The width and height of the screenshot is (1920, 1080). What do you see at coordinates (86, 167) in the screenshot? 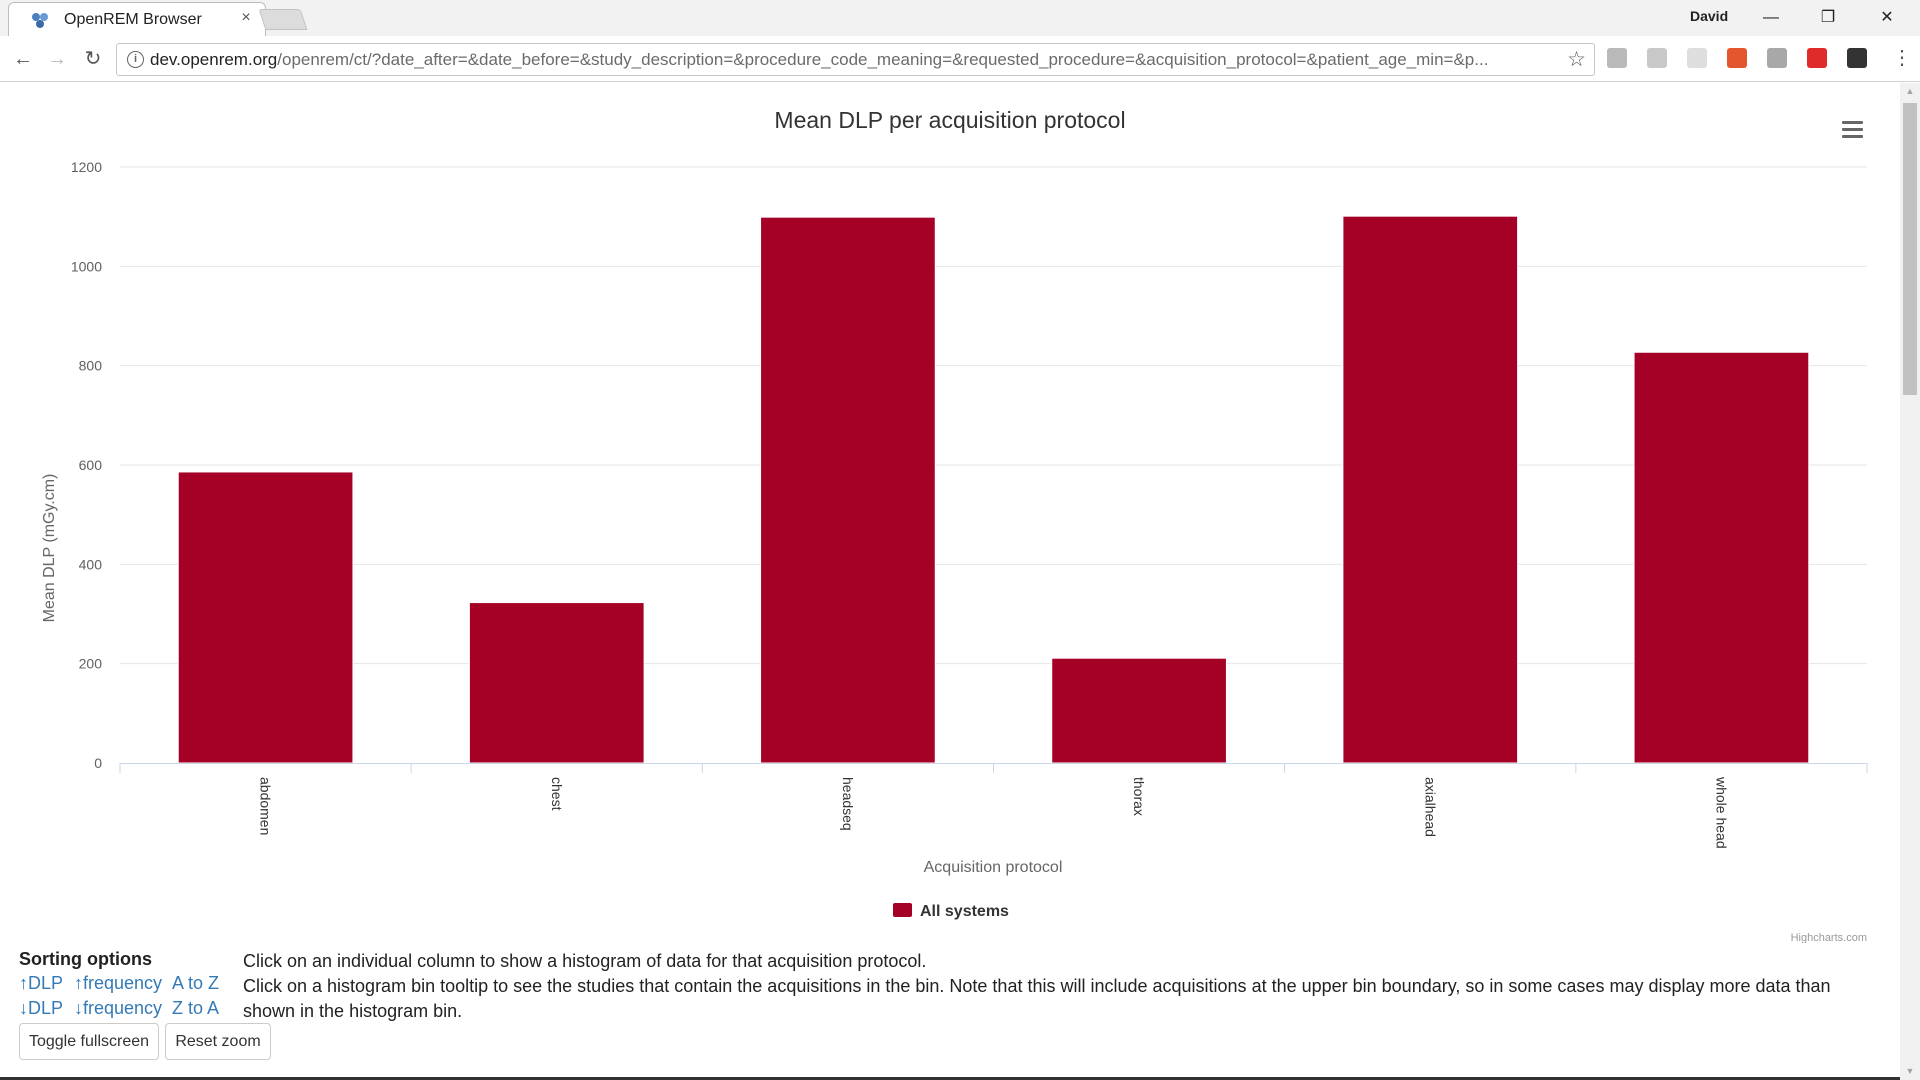
I see `y-tick-label: 1200` at bounding box center [86, 167].